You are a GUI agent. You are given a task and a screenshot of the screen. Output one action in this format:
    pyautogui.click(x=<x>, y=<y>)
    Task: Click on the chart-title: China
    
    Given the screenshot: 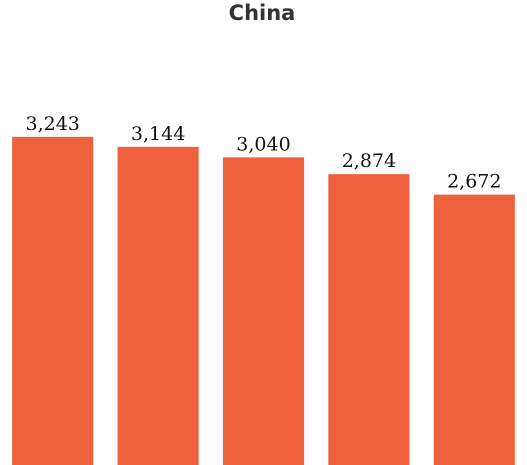 What is the action you would take?
    pyautogui.click(x=262, y=13)
    